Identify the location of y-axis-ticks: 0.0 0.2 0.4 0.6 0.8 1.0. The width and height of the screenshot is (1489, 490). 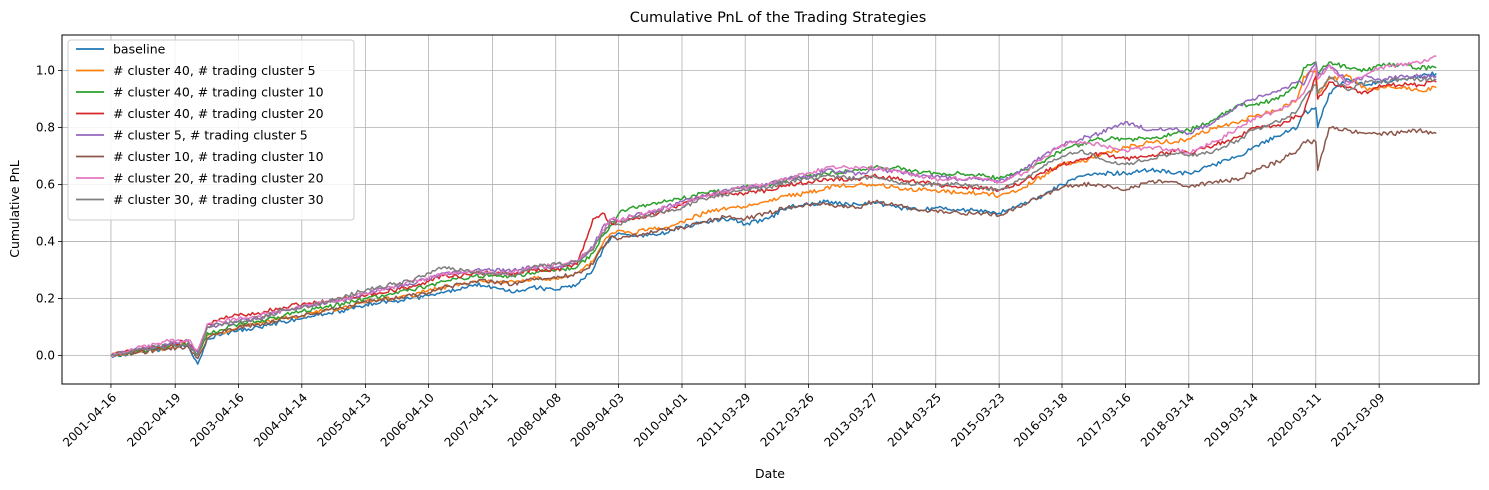
(49, 213).